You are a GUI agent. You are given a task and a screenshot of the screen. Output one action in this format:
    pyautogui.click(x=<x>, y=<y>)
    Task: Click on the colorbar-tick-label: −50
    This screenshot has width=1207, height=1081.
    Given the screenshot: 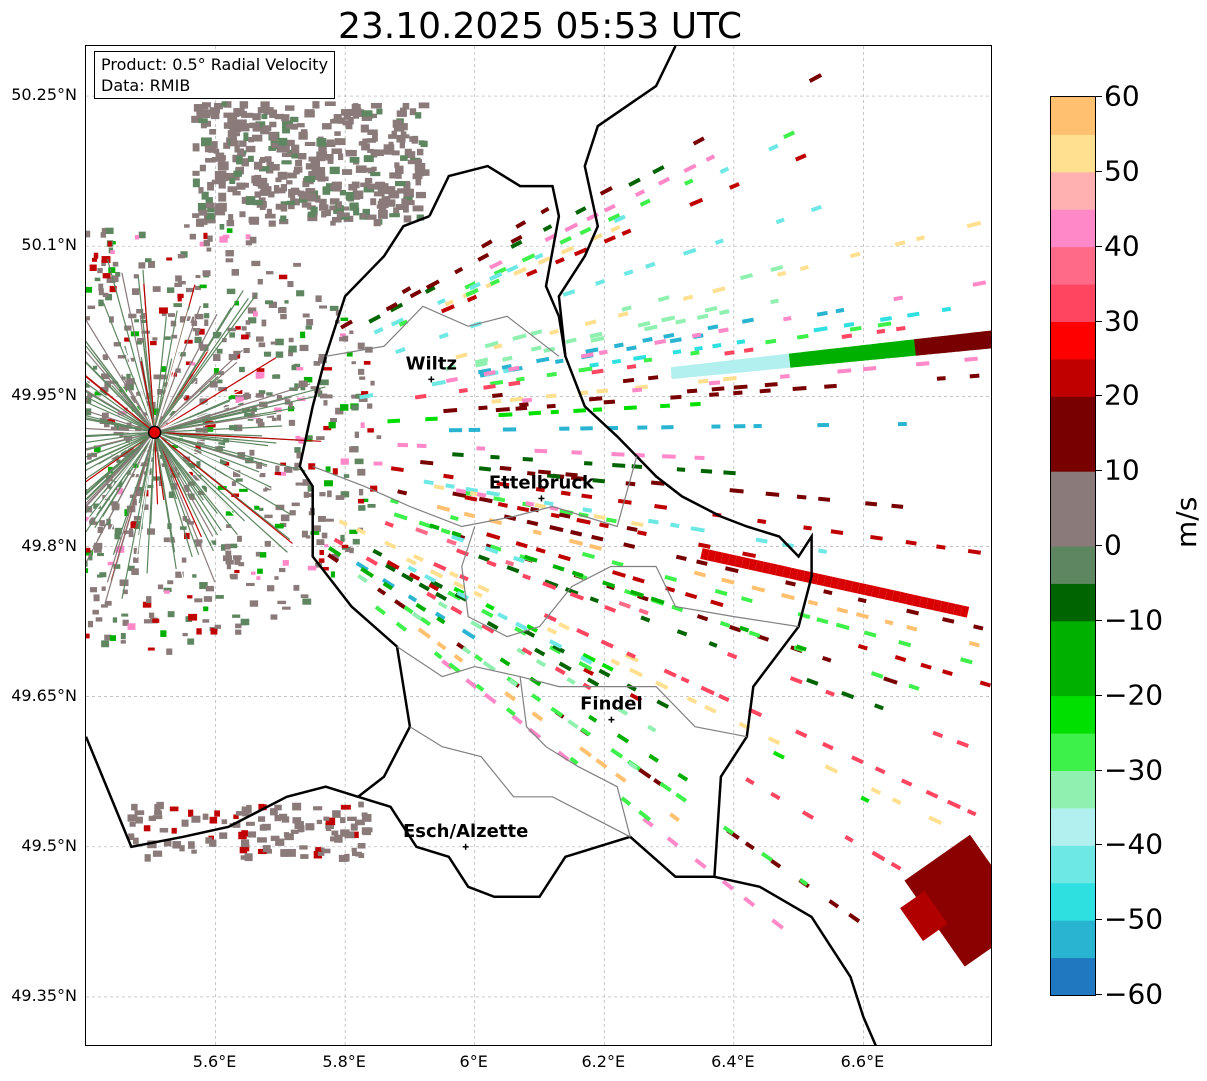 What is the action you would take?
    pyautogui.click(x=1134, y=919)
    